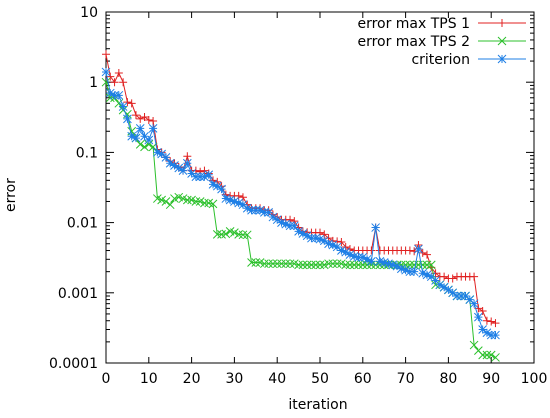  I want to click on y-tick-label: 0.1, so click(87, 153).